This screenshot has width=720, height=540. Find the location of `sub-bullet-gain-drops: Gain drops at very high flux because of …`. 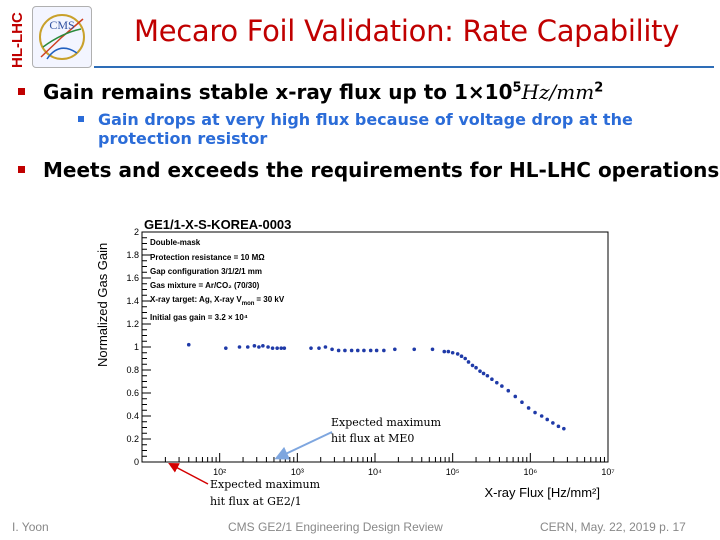

sub-bullet-gain-drops: Gain drops at very high flux because of … is located at coordinates (355, 129).